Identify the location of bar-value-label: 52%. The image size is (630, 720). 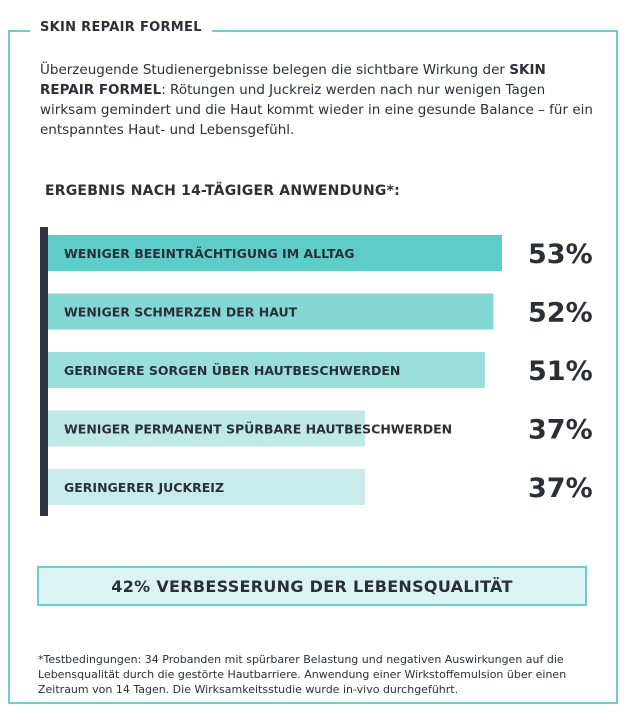
(560, 313).